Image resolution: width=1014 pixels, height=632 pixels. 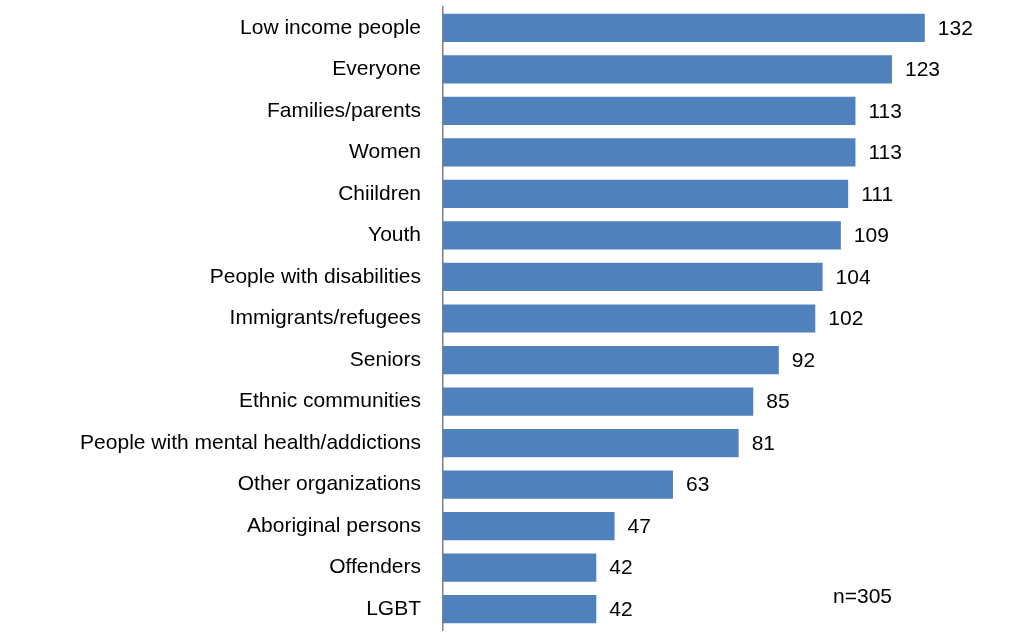 What do you see at coordinates (385, 151) in the screenshot?
I see `y-tick-label: Women` at bounding box center [385, 151].